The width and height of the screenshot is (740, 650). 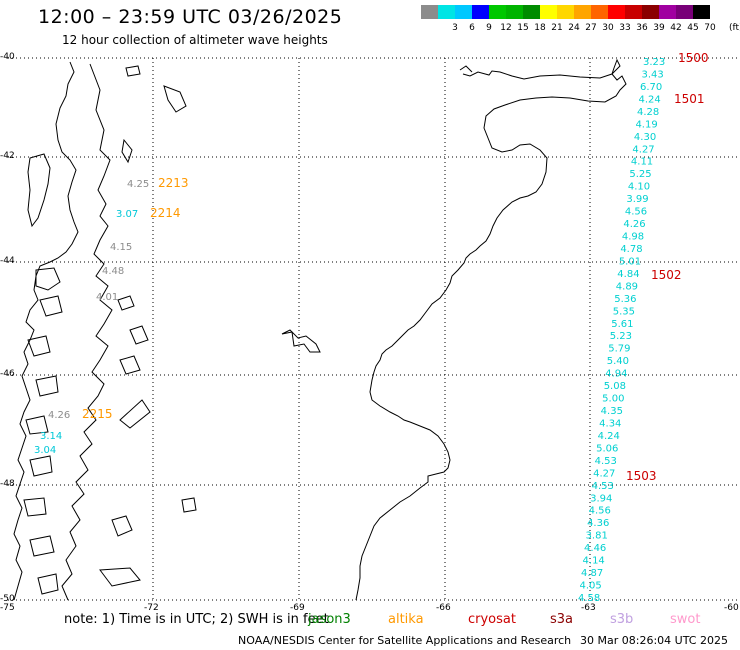 I want to click on swh-value-label: 5.25, so click(x=640, y=174).